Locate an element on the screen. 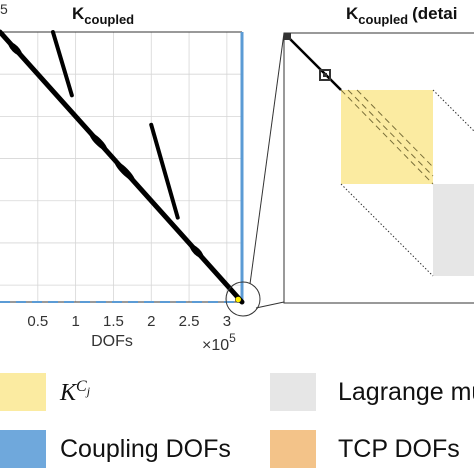 The width and height of the screenshot is (474, 474). legend-swatch-tcp is located at coordinates (293, 449).